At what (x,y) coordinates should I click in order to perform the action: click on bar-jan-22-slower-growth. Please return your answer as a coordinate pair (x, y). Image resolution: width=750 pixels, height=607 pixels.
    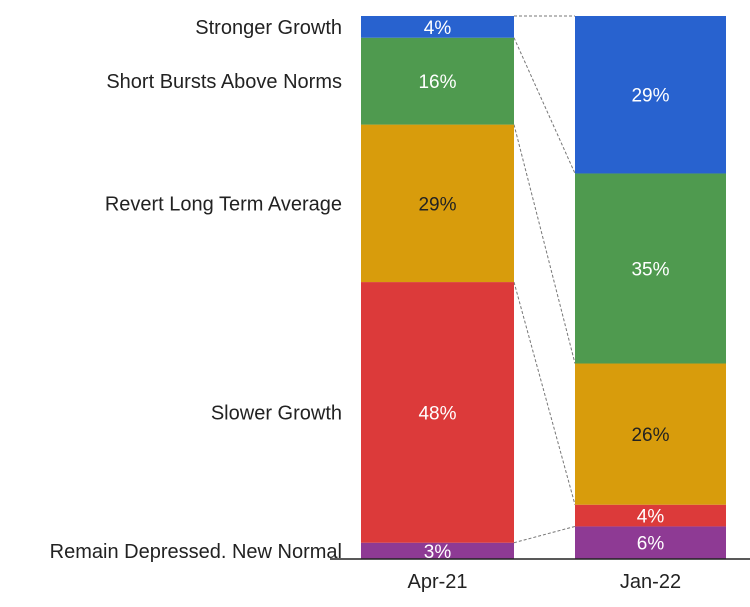
    Looking at the image, I should click on (650, 515).